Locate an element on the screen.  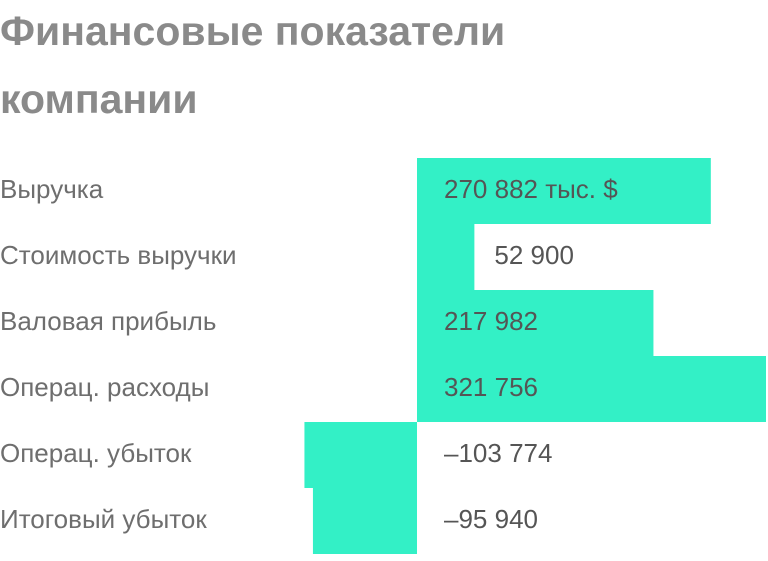
category-label: Валовая прибыль is located at coordinates (108, 321).